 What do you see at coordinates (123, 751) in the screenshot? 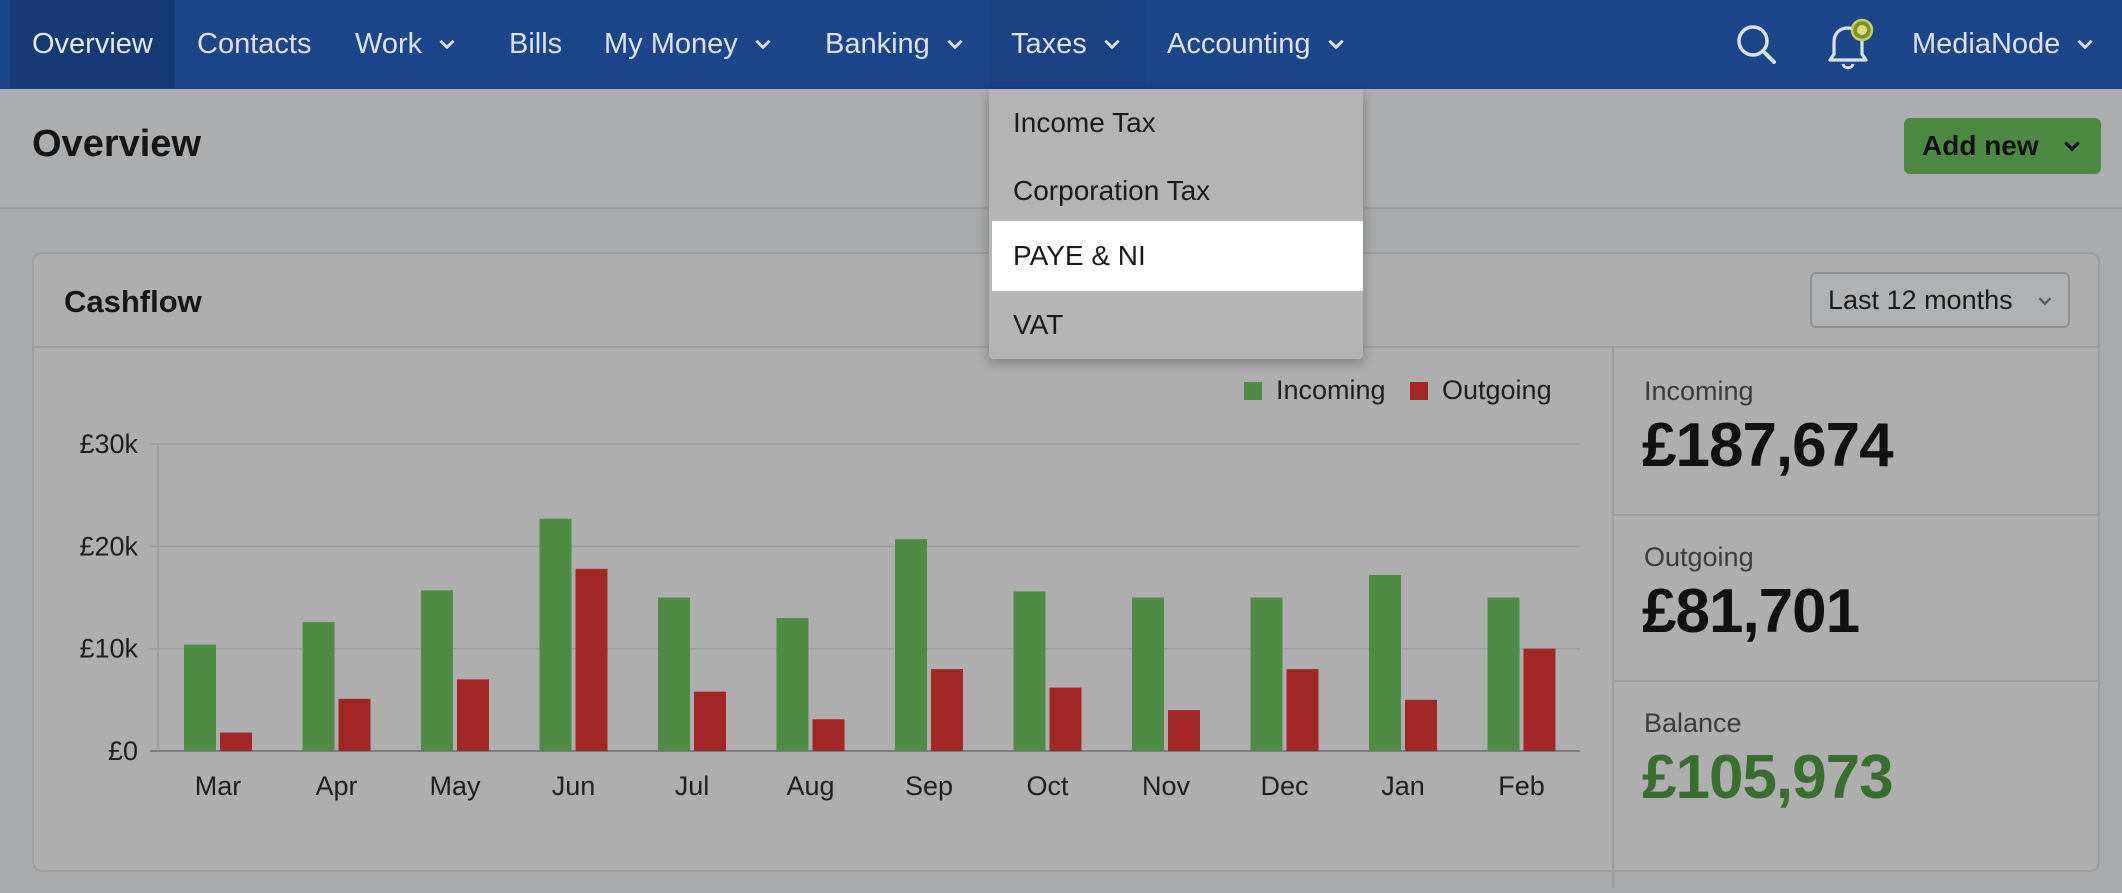
I see `y-tick-label: £0` at bounding box center [123, 751].